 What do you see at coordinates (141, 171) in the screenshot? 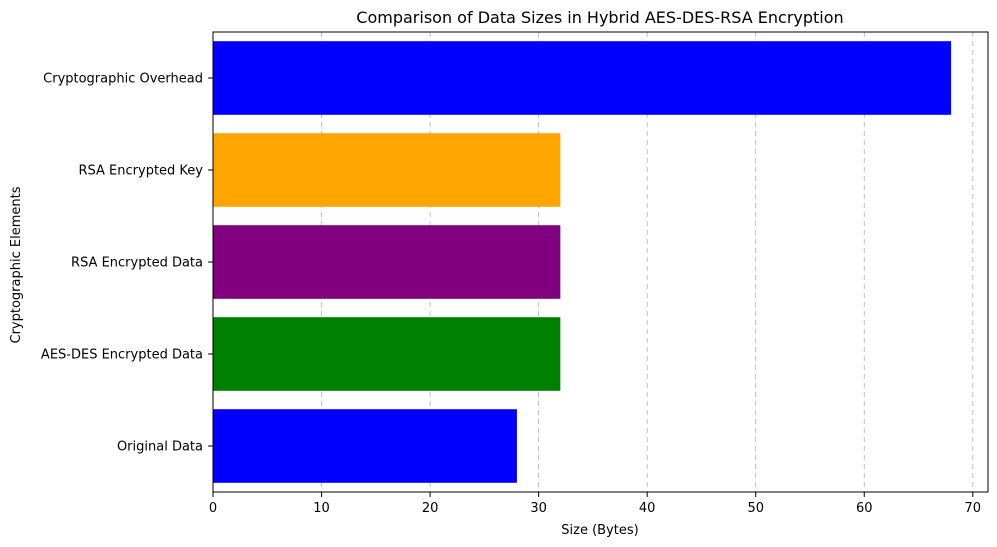
I see `y-tick-label: RSA Encrypted Key` at bounding box center [141, 171].